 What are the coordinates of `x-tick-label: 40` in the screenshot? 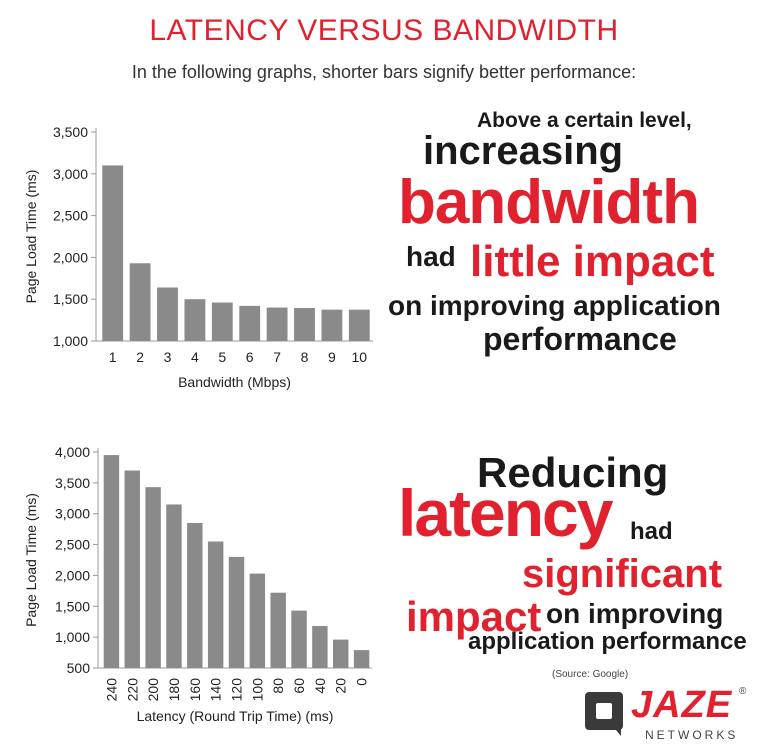 It's located at (320, 686).